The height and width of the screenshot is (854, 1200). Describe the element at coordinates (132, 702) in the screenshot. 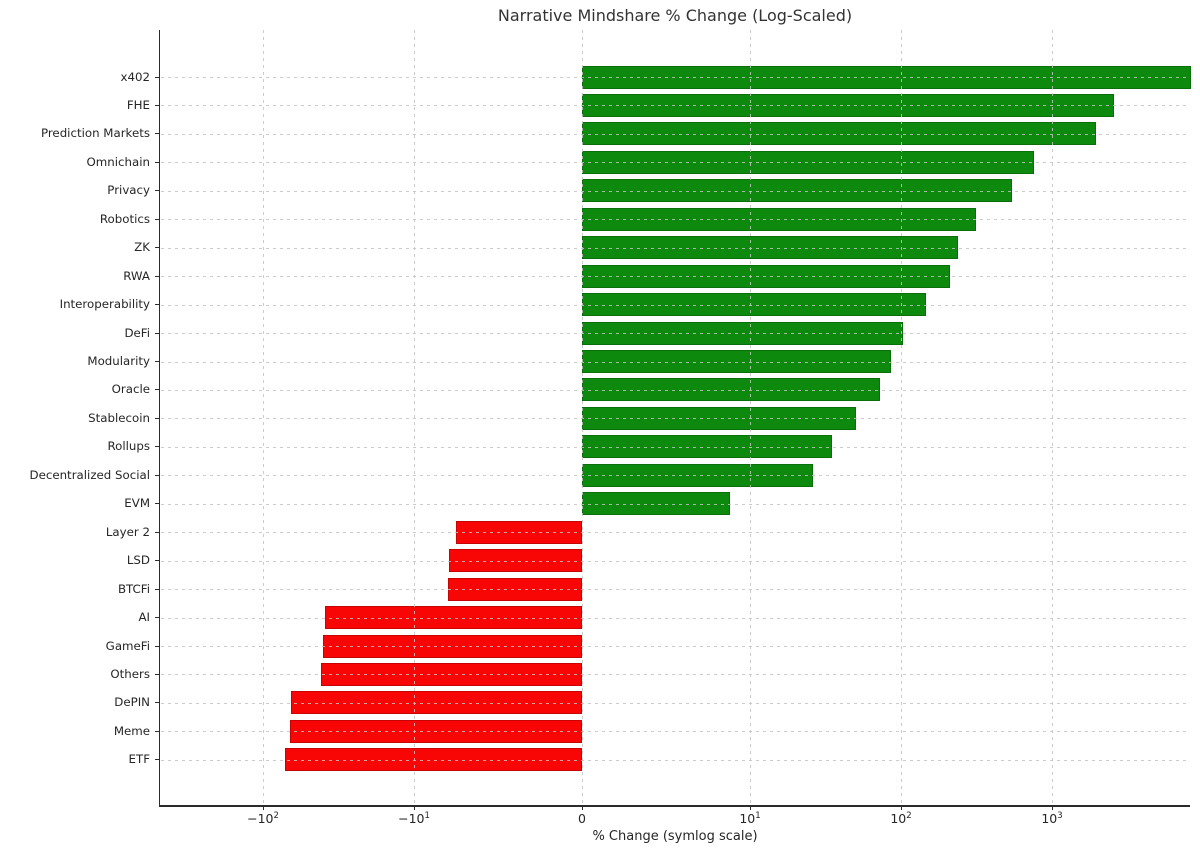

I see `y-tick-label: DePIN` at that location.